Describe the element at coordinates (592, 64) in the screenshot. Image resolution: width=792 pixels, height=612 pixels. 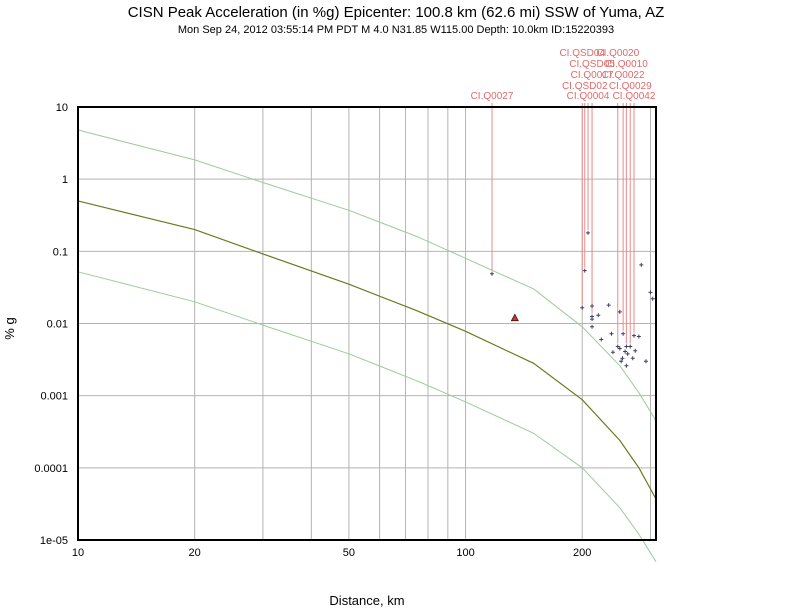
I see `station-label: CI.QSD05` at that location.